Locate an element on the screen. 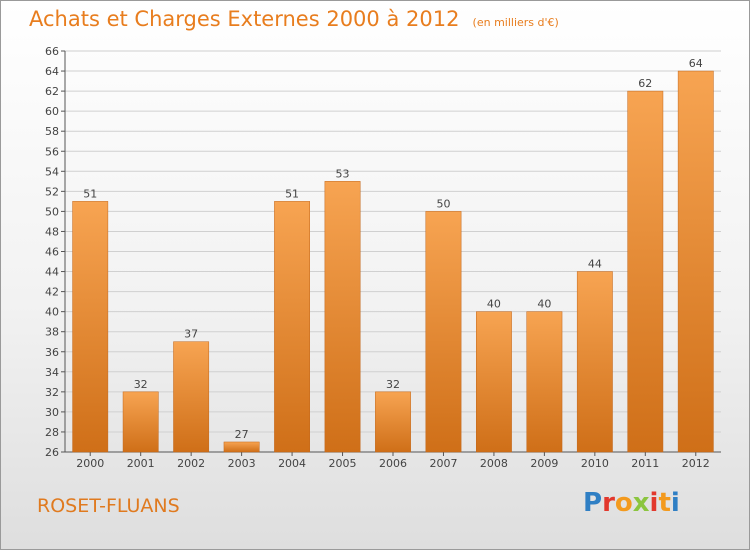 The image size is (750, 550). value-label-2003: 27 is located at coordinates (242, 434).